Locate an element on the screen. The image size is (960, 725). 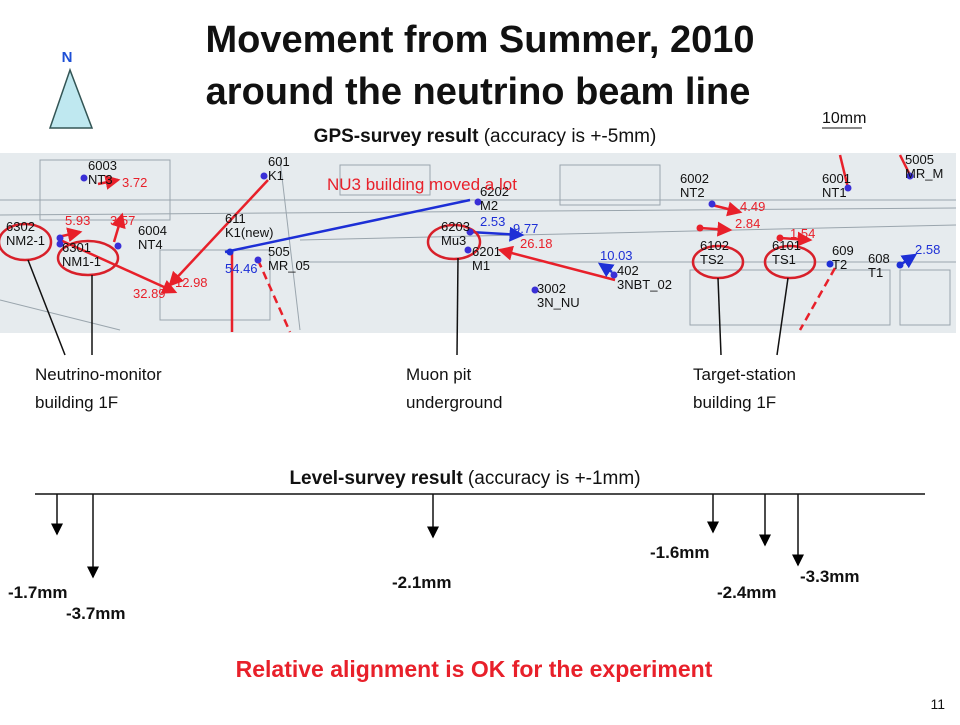
station-id: 6202 is located at coordinates (494, 191).